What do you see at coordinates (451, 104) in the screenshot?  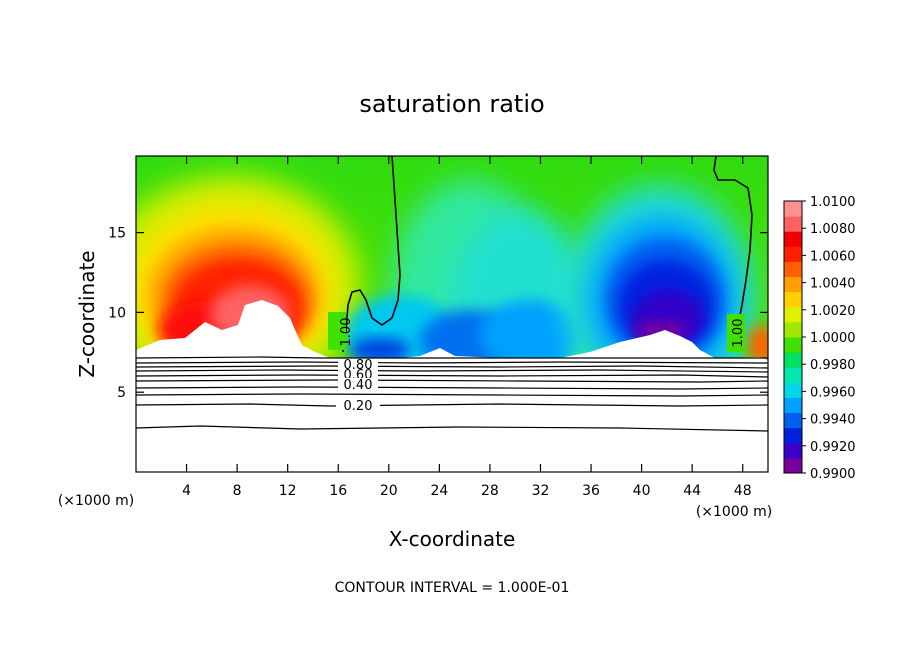 I see `chart-title: saturation ratio` at bounding box center [451, 104].